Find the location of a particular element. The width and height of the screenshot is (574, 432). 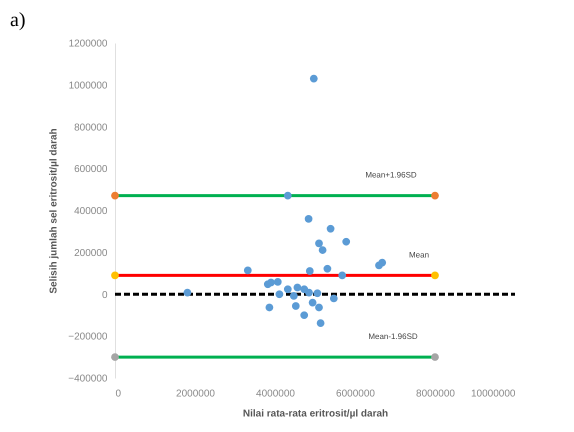

y-tick-label: 800000 is located at coordinates (91, 128).